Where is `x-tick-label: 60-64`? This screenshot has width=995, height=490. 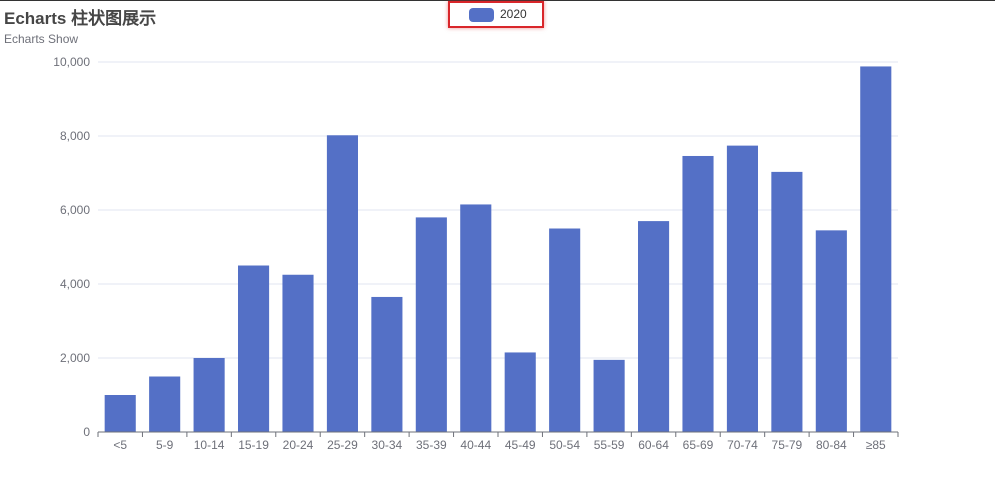
x-tick-label: 60-64 is located at coordinates (653, 445).